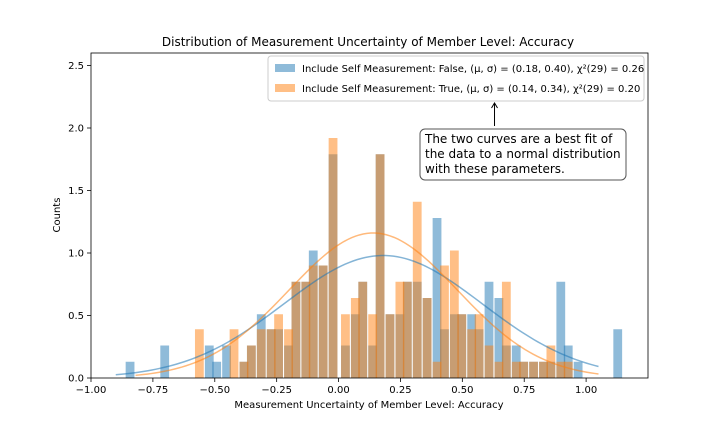  I want to click on x-tick-label: −0.75, so click(153, 390).